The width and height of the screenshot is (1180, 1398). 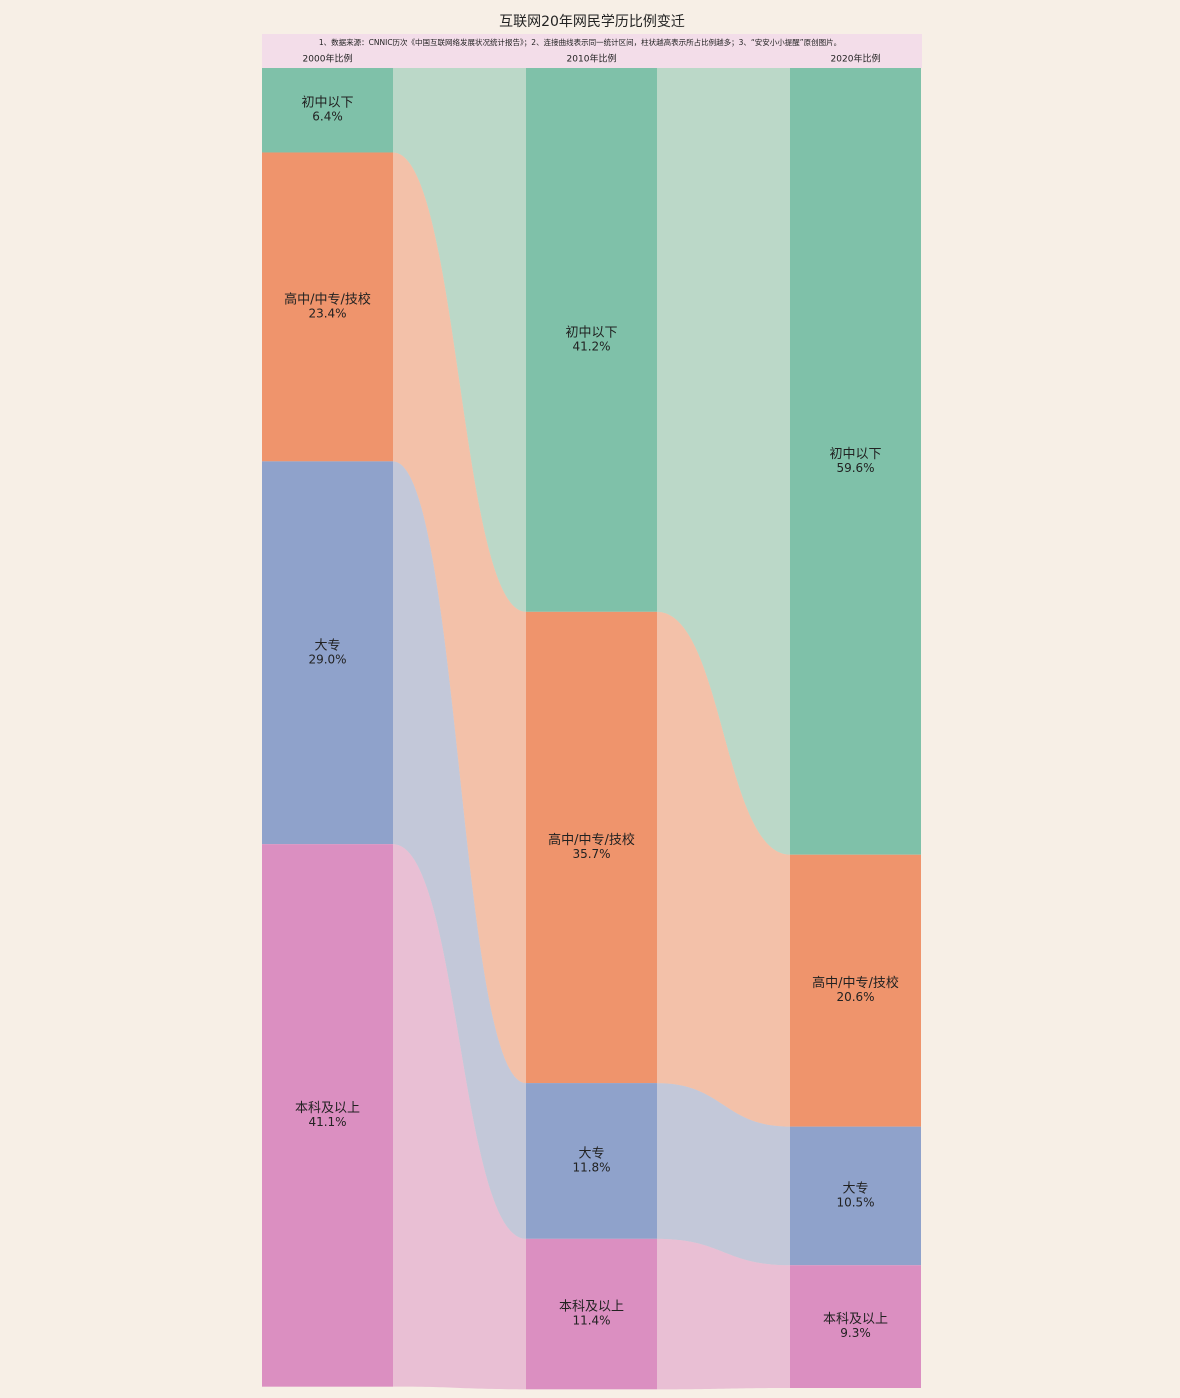 I want to click on data-label: 29.0%, so click(x=327, y=659).